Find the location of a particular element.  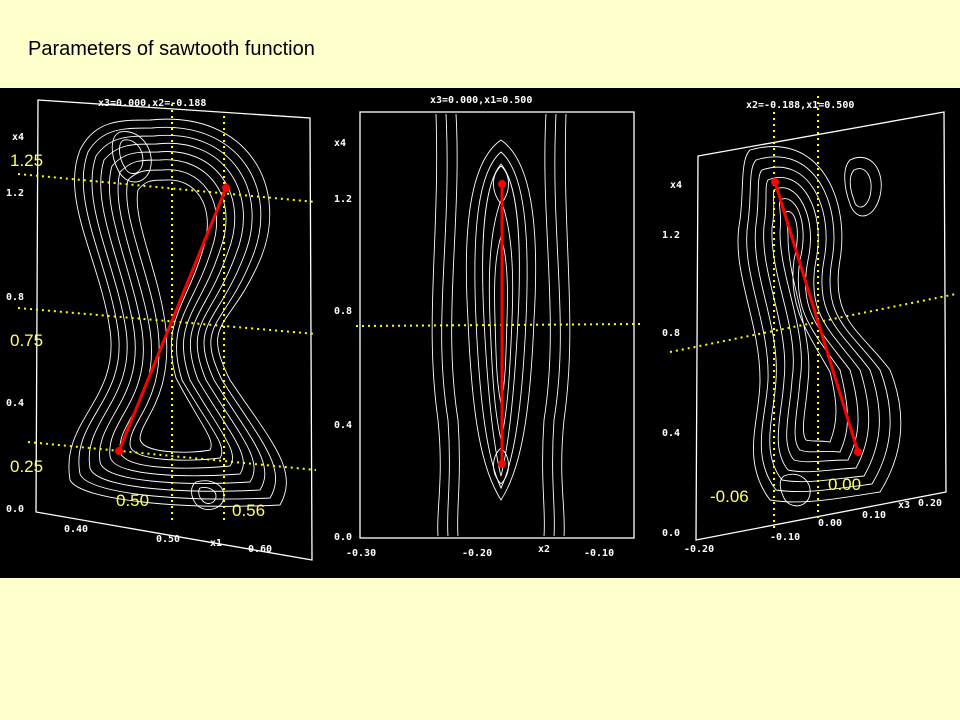

panel1-x-tick: 0.40 is located at coordinates (76, 529).